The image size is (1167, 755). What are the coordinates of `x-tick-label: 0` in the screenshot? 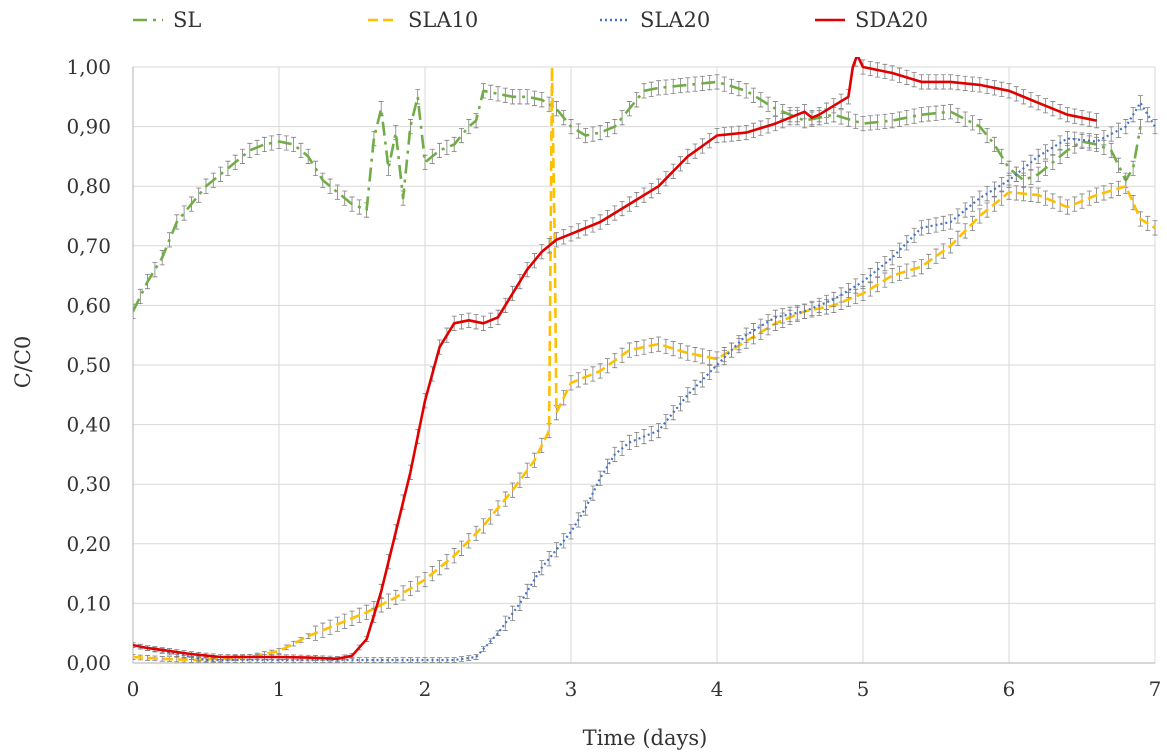 It's located at (133, 689).